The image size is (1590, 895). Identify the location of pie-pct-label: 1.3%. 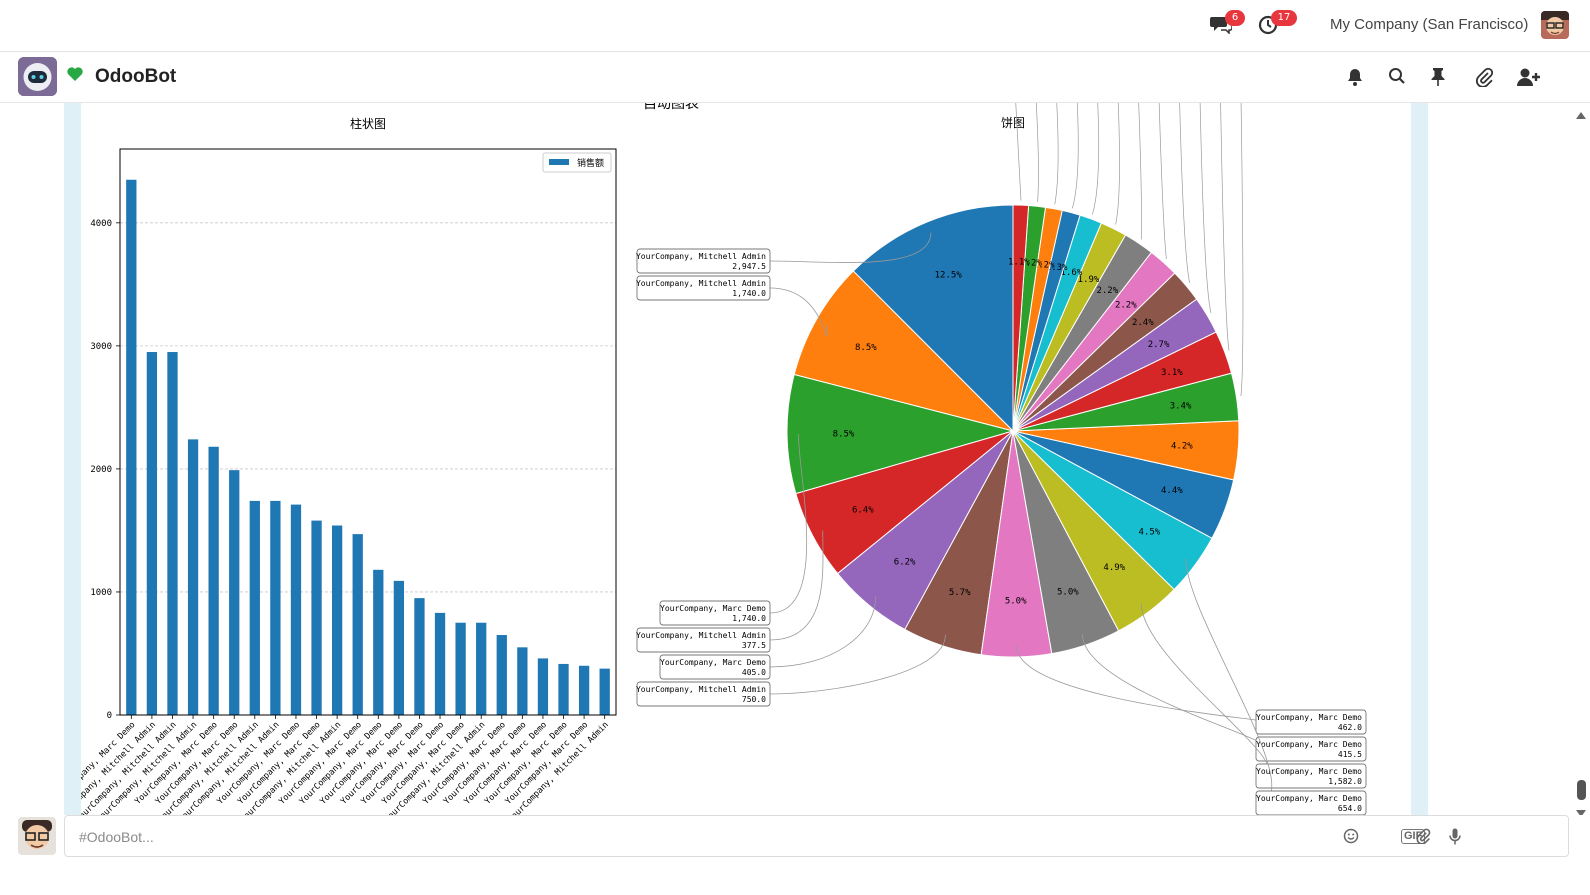
(1057, 268).